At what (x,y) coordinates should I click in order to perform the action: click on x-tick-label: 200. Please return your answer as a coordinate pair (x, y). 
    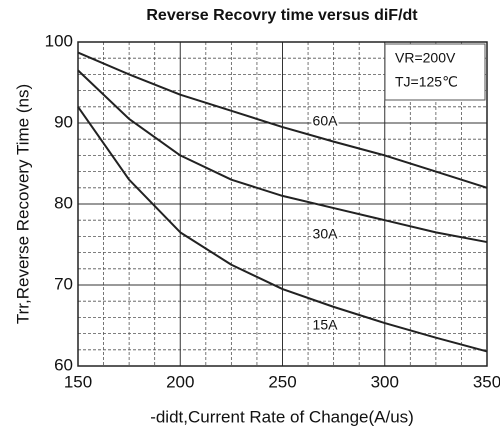
    Looking at the image, I should click on (180, 381).